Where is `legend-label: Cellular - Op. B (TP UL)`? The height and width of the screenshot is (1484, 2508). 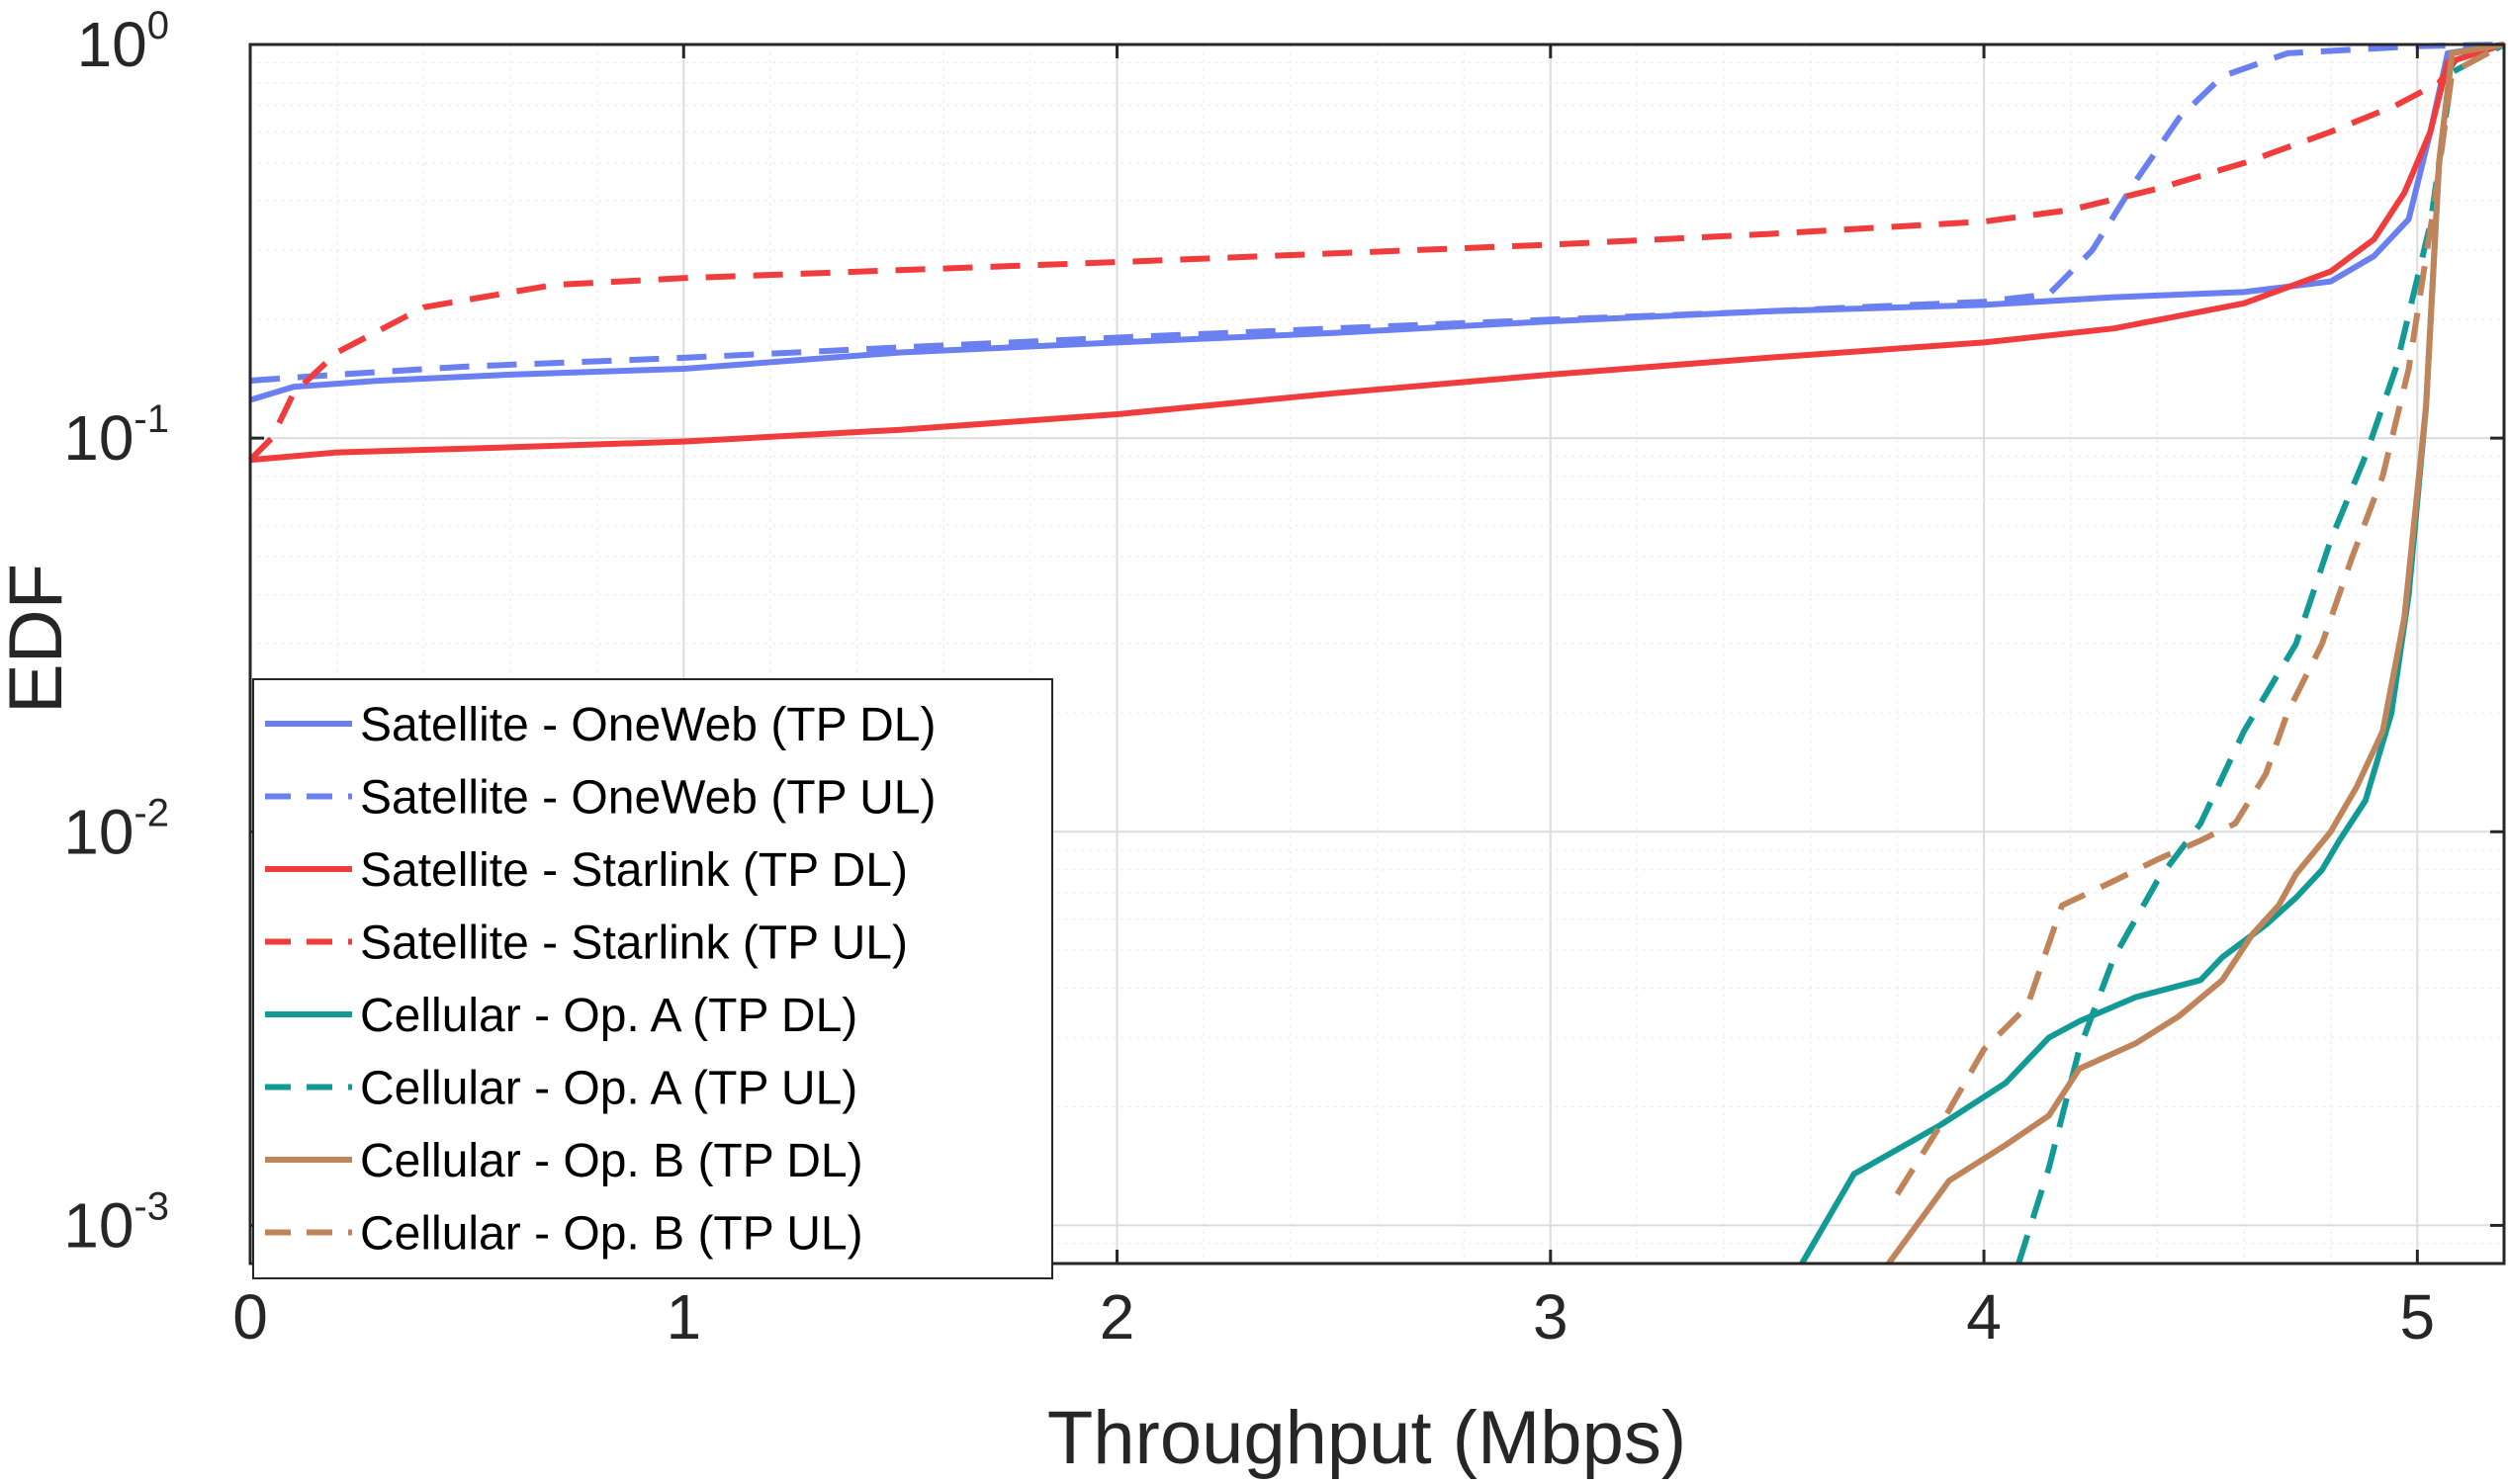 legend-label: Cellular - Op. B (TP UL) is located at coordinates (611, 1234).